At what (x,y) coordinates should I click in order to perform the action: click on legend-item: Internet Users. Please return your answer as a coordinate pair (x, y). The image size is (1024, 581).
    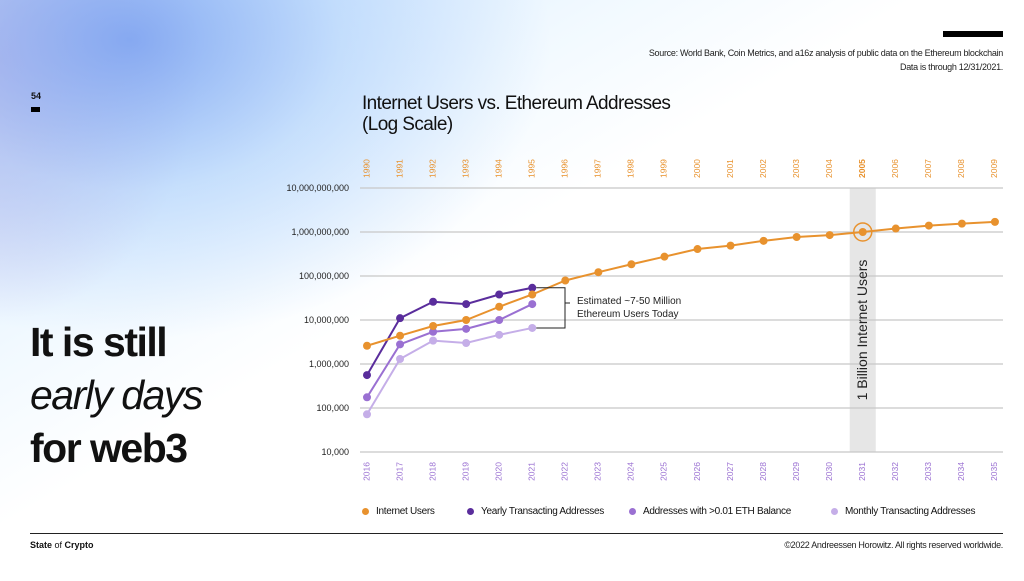
    Looking at the image, I should click on (398, 511).